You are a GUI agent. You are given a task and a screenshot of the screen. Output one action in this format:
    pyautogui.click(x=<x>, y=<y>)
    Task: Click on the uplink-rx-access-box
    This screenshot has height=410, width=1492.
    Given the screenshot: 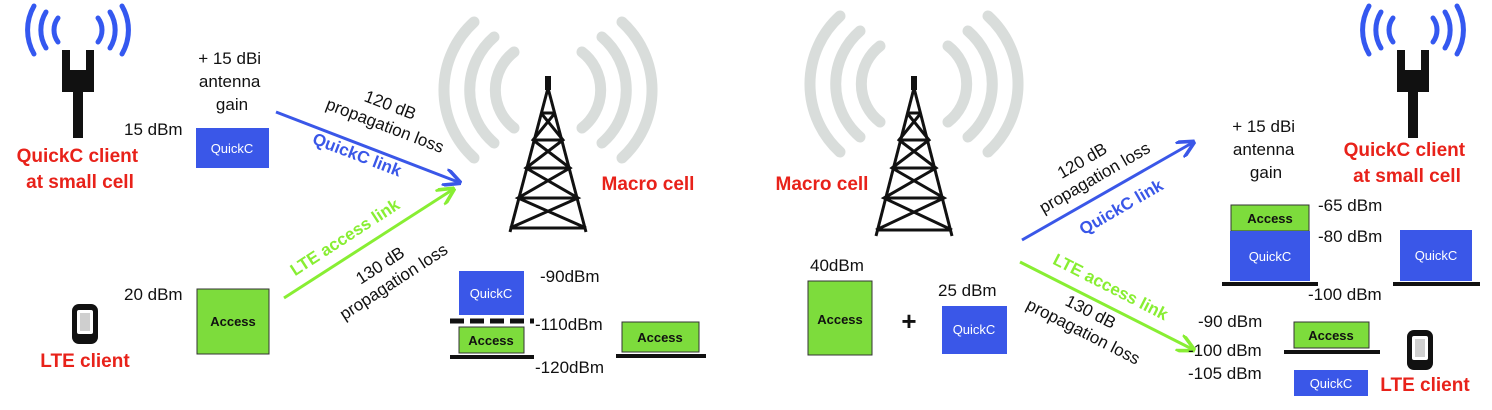 What is the action you would take?
    pyautogui.click(x=491, y=340)
    